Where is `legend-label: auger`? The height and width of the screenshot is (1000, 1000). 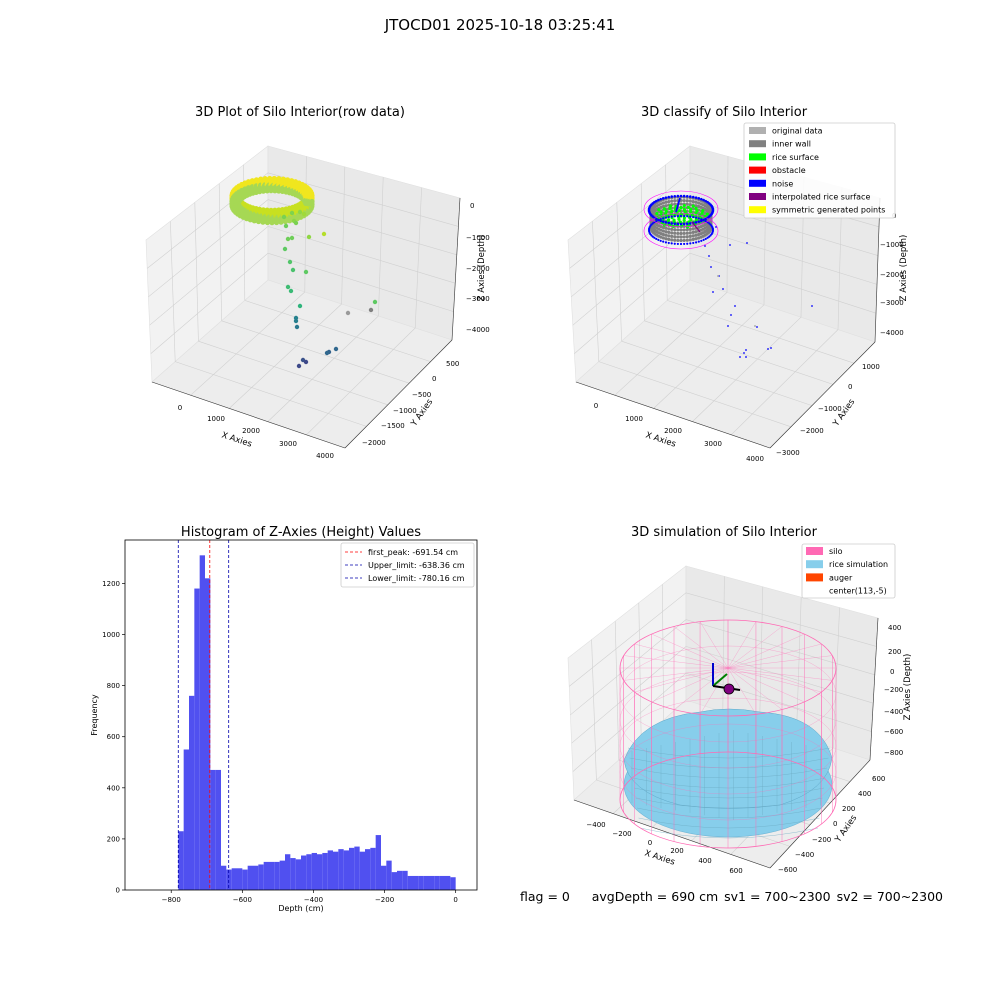 legend-label: auger is located at coordinates (841, 577).